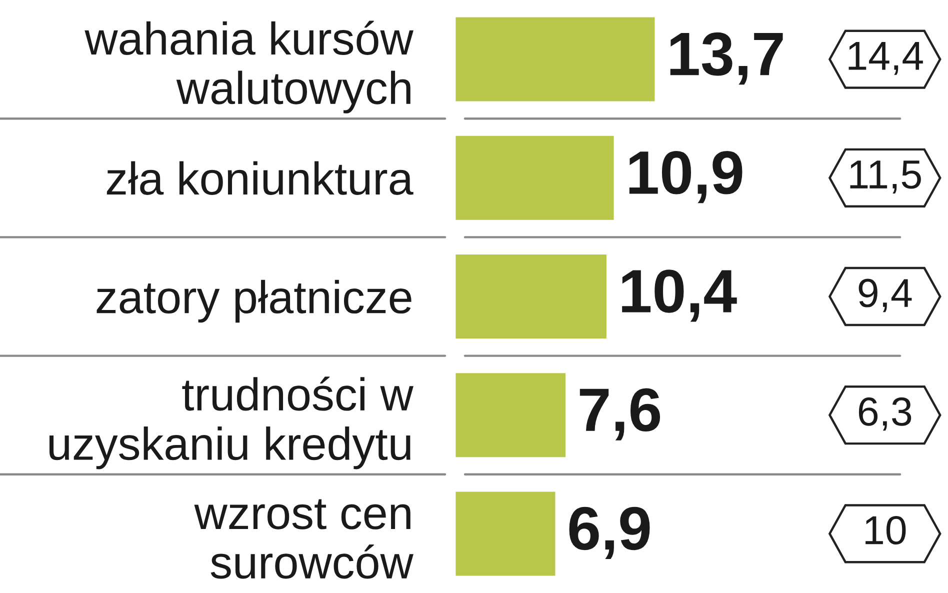 This screenshot has height=593, width=948. I want to click on y-tick-label: zatory płatnicze, so click(254, 301).